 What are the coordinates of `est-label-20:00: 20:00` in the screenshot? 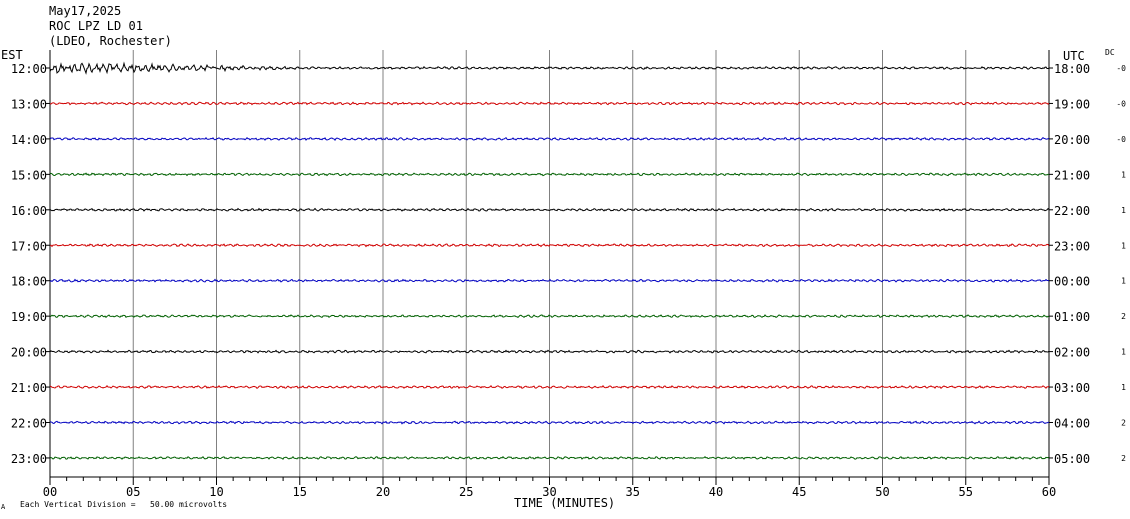 It's located at (29, 353).